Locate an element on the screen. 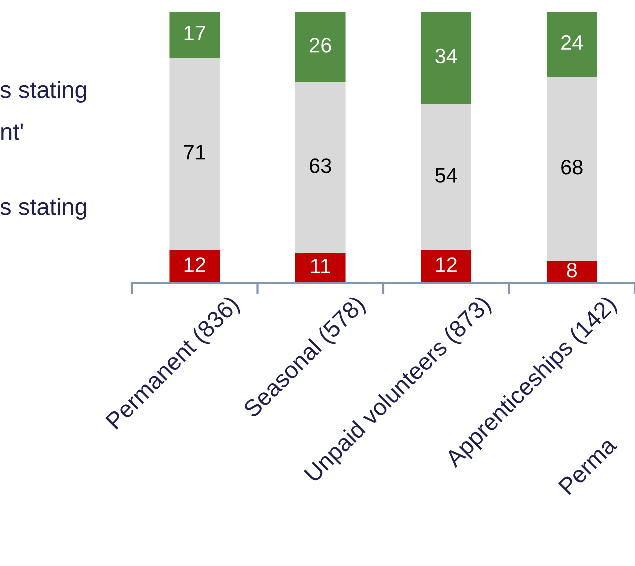 This screenshot has width=635, height=566. text: nt' is located at coordinates (13, 132).